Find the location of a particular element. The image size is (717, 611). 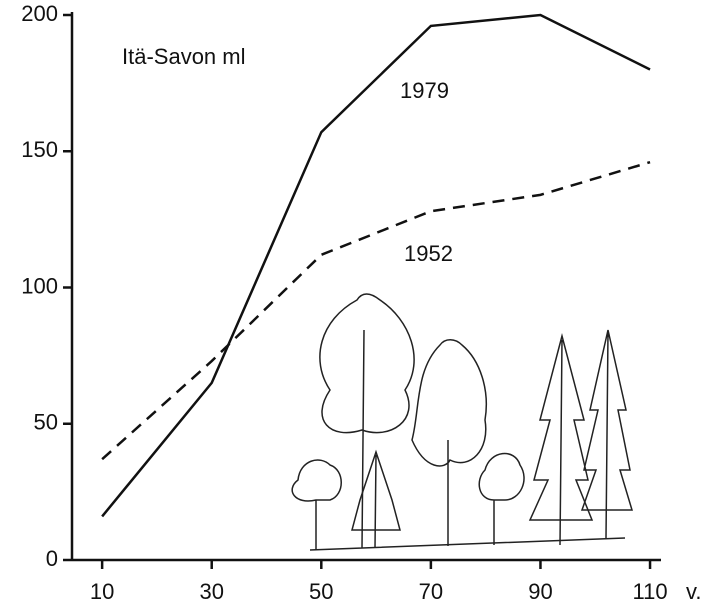

y-tick-label: 150 is located at coordinates (39, 149).